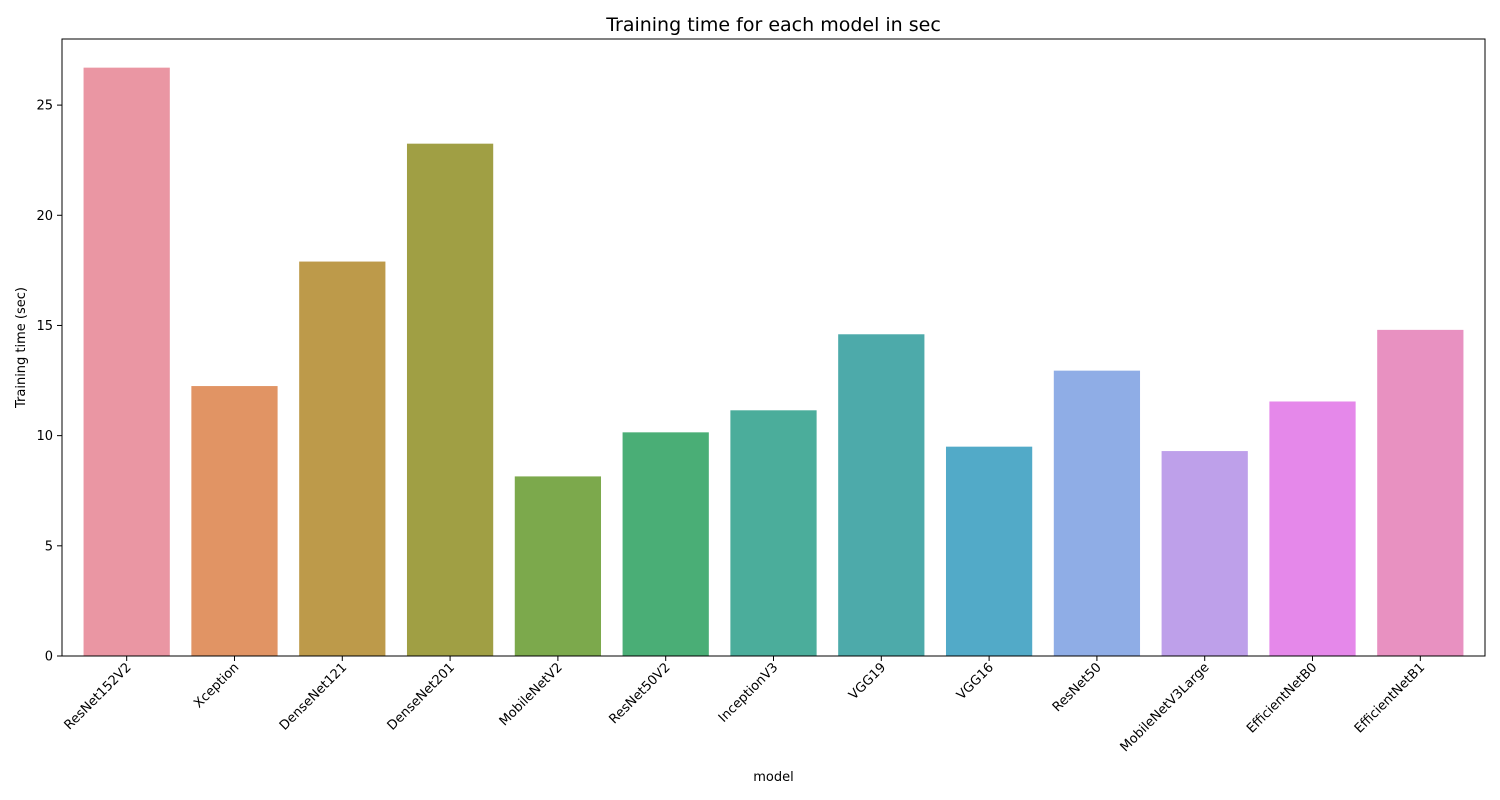 This screenshot has width=1500, height=800. Describe the element at coordinates (234, 521) in the screenshot. I see `bar-xception` at that location.